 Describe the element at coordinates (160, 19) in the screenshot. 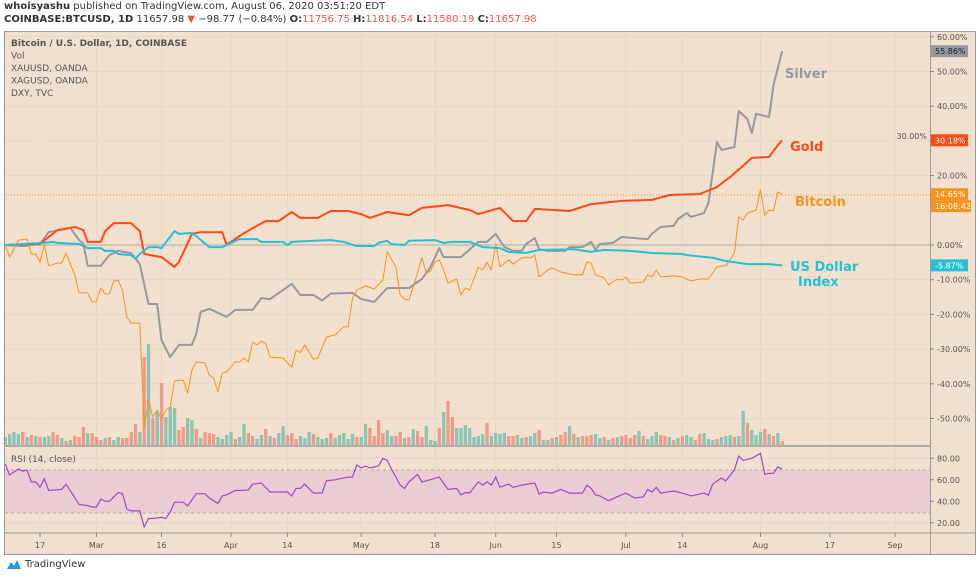

I see `last-price: 11657.98` at that location.